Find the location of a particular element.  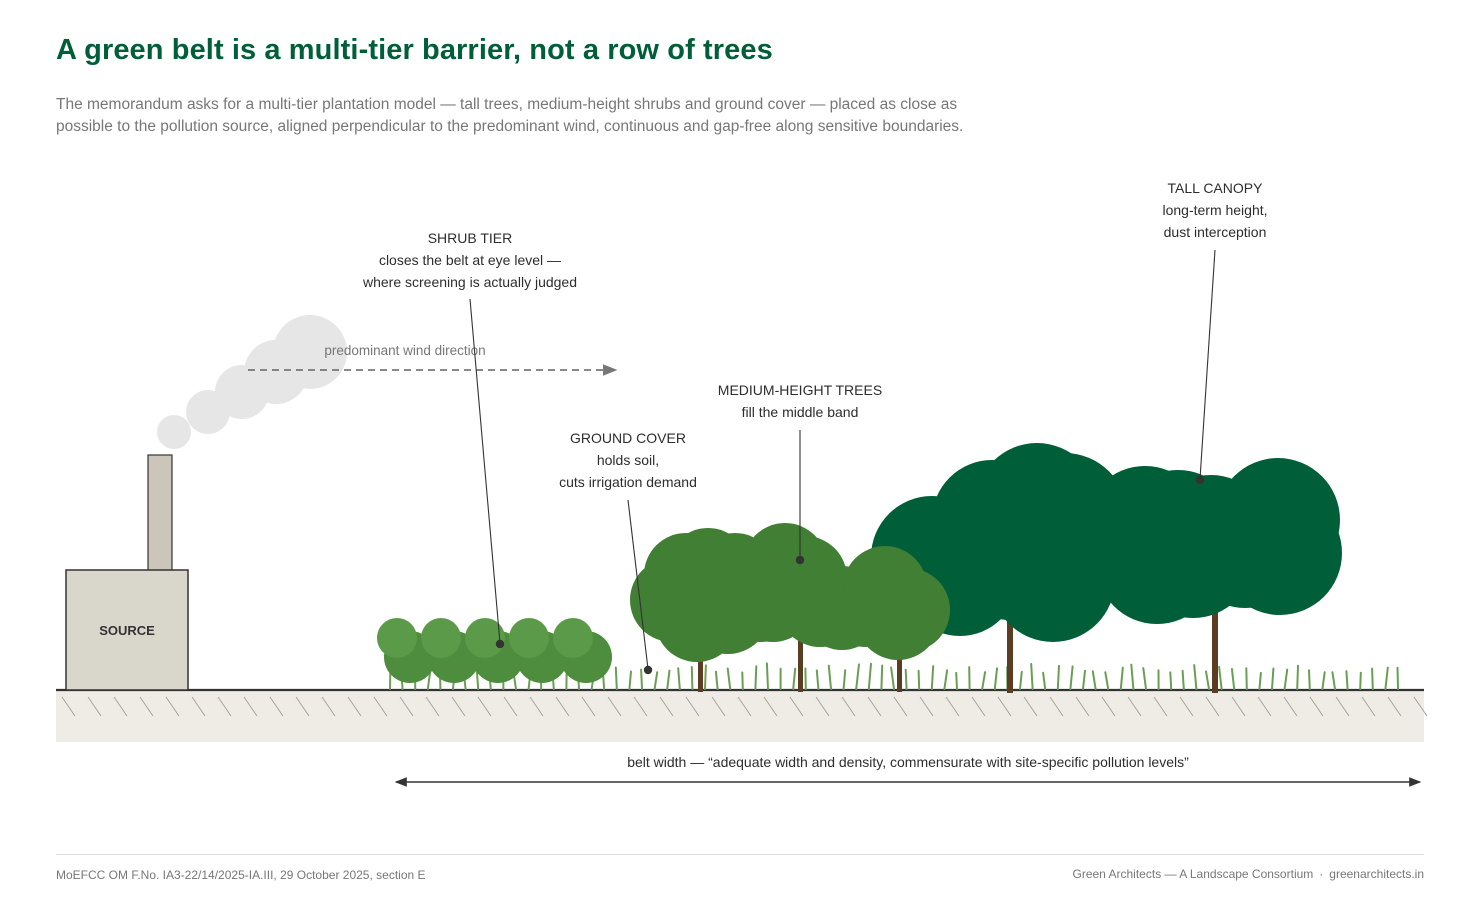

medium-callout-dot is located at coordinates (800, 560).